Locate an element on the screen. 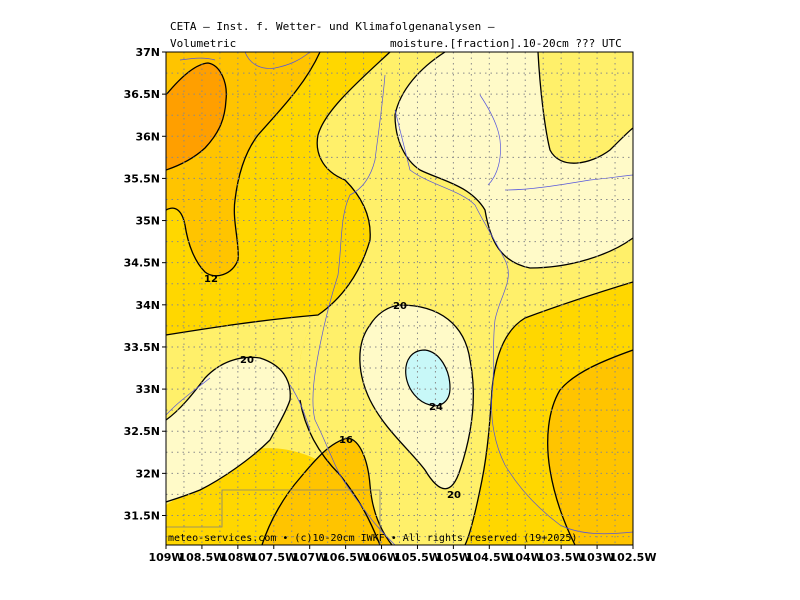 The width and height of the screenshot is (800, 600). lon-tick-label: 104.5W is located at coordinates (489, 557).